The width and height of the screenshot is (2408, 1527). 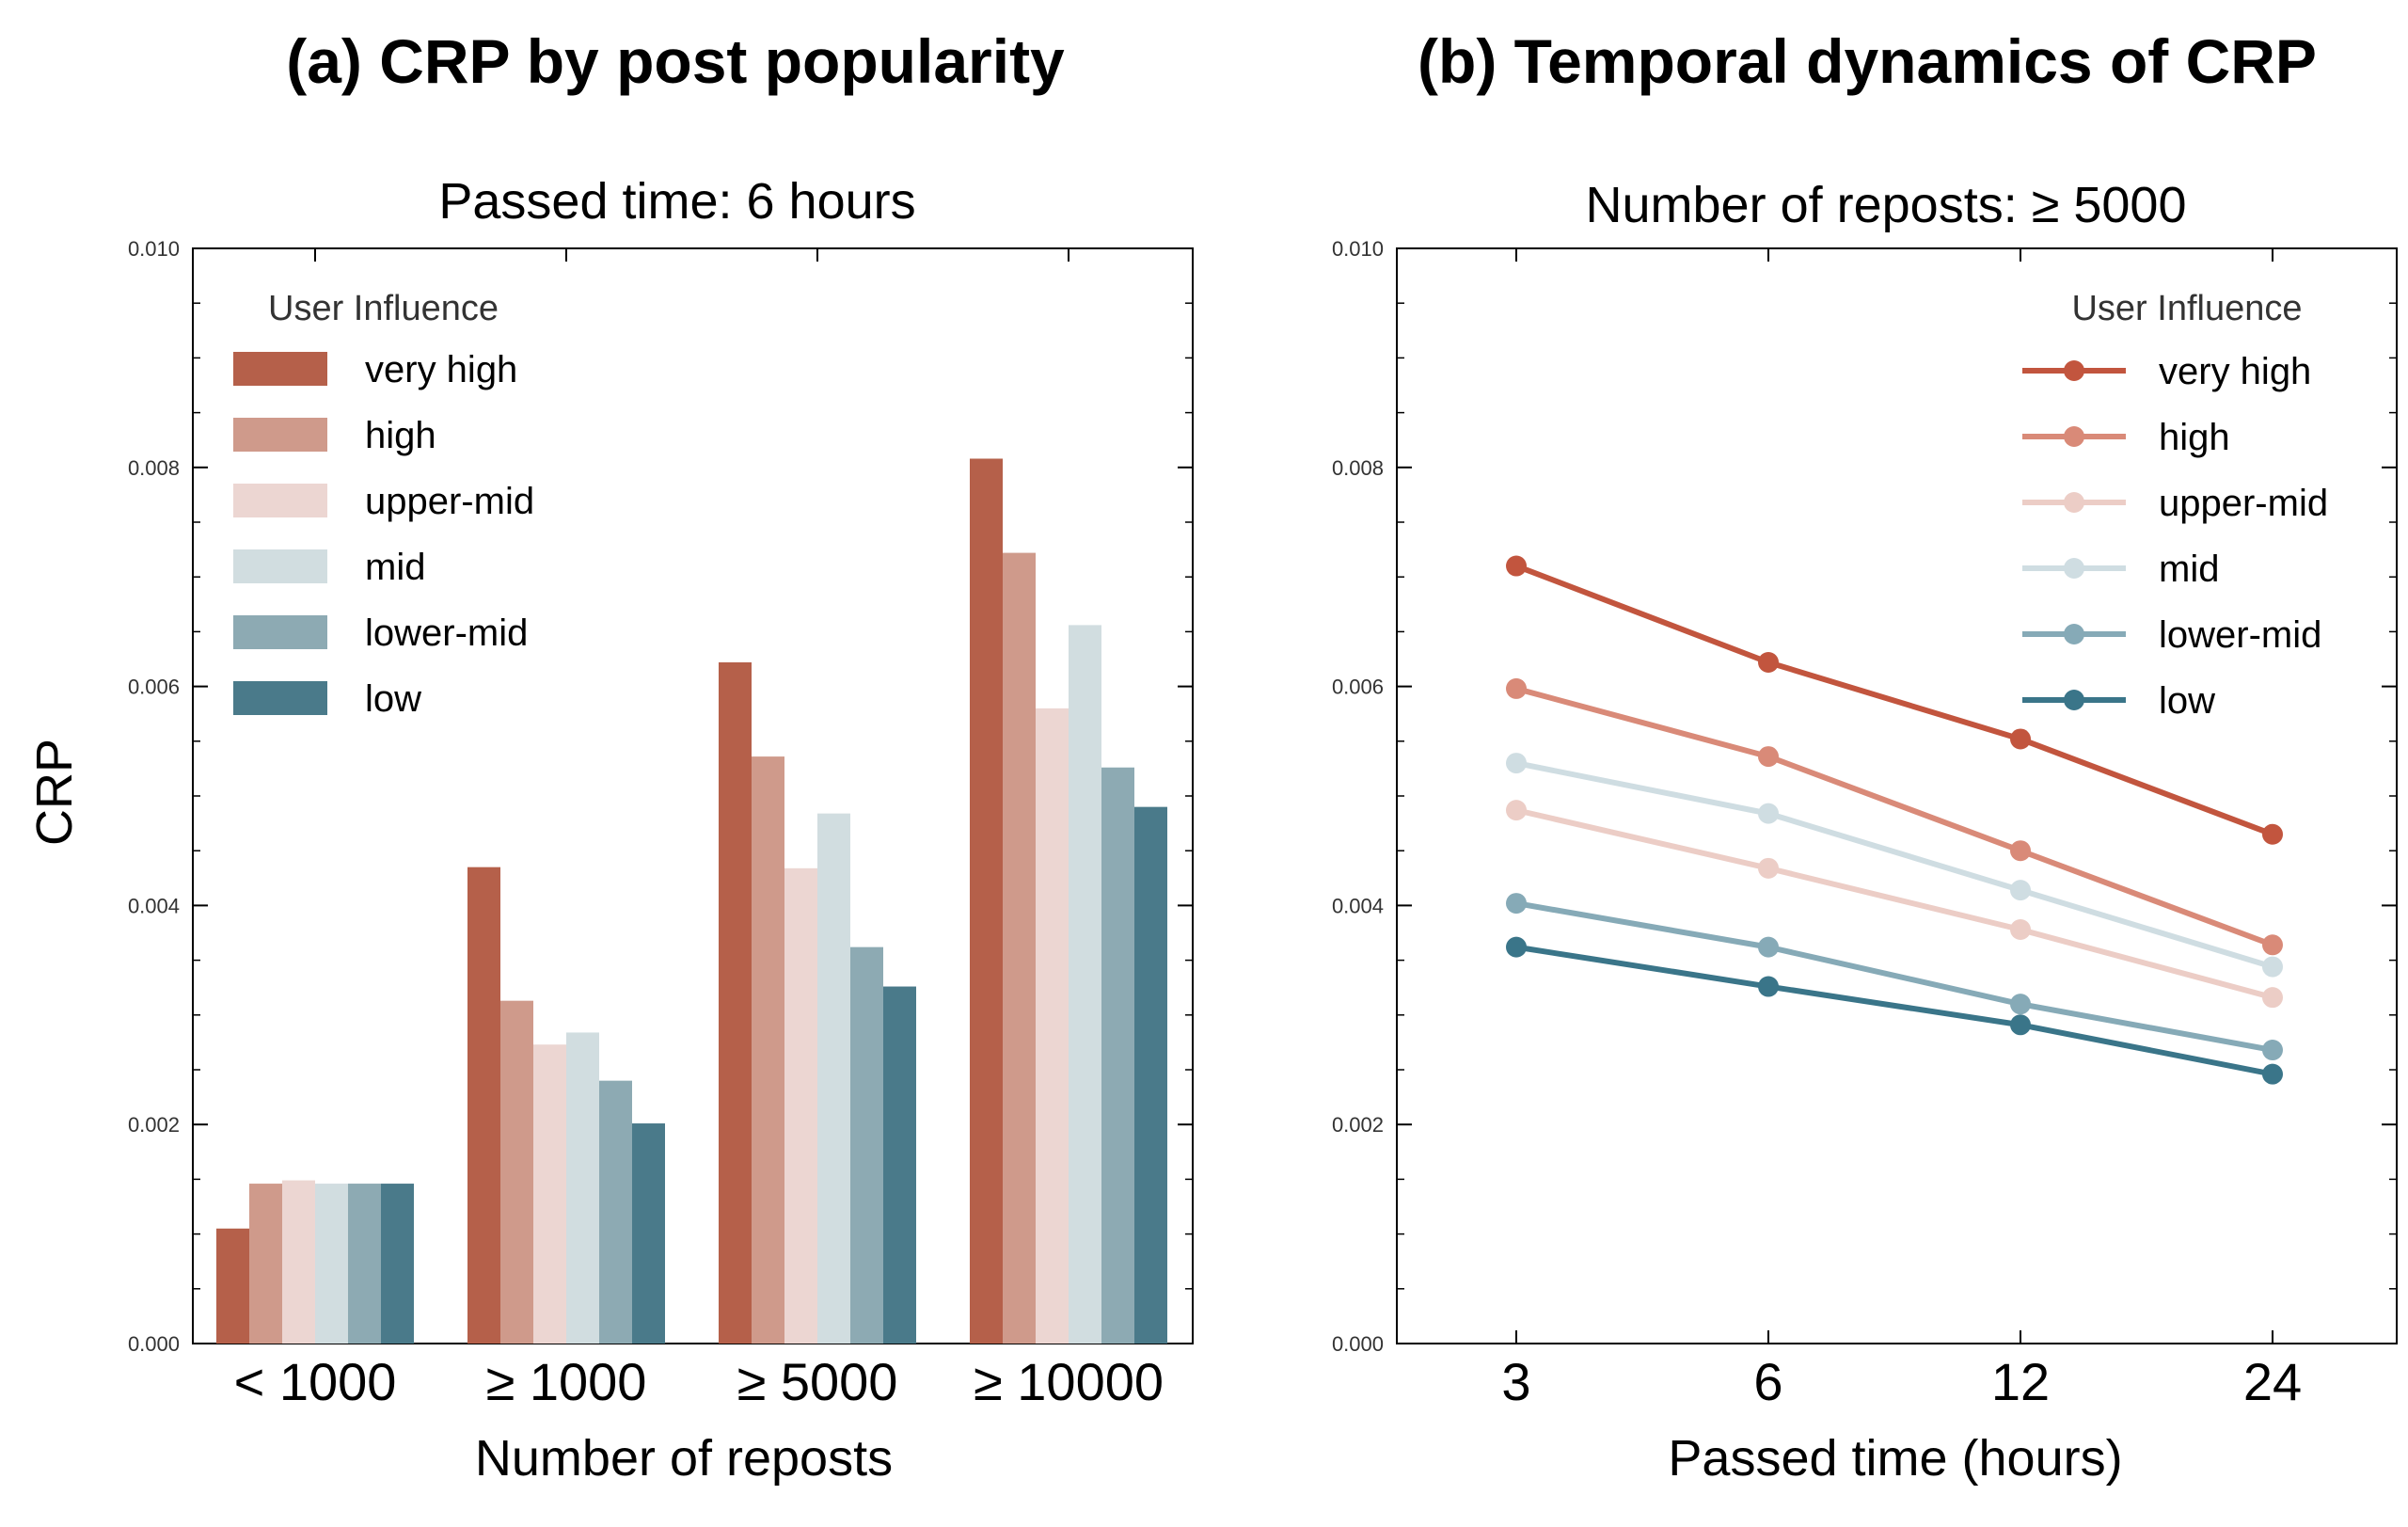 I want to click on panel-a-legend-swatch-upper-mid, so click(x=280, y=500).